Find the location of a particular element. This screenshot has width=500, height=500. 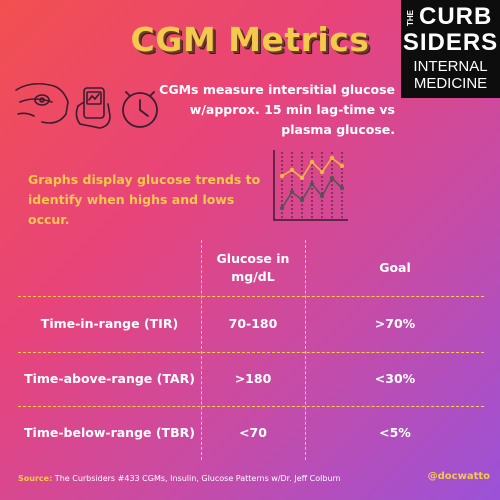

row-tir-metric: Time-in-range (TIR) is located at coordinates (109, 323).